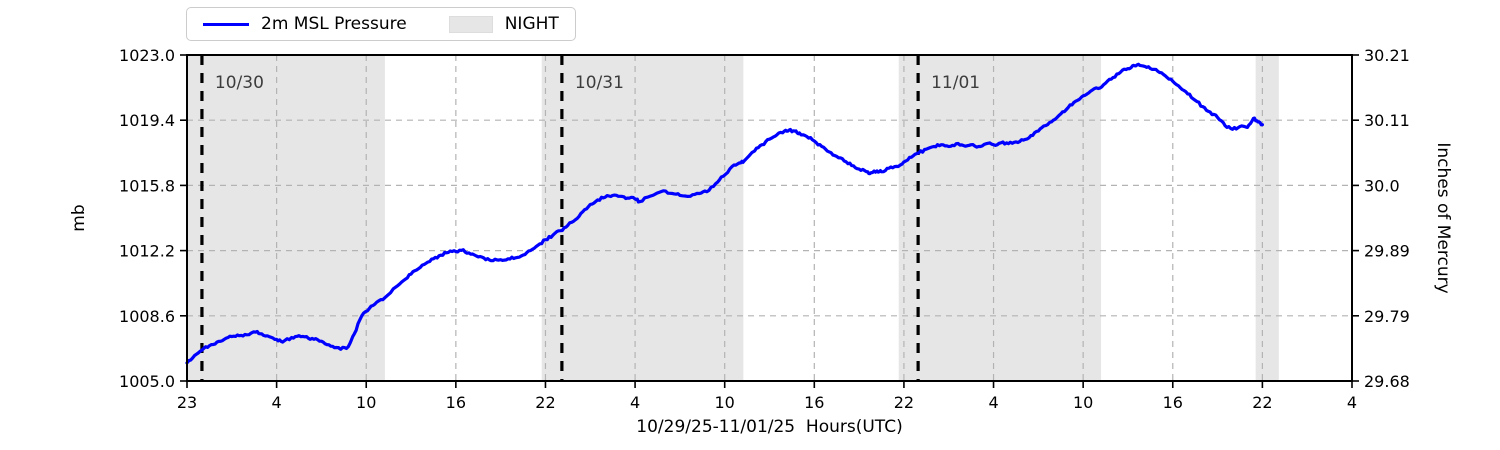 This screenshot has height=450, width=1500. What do you see at coordinates (187, 402) in the screenshot?
I see `x-tick-label: 23` at bounding box center [187, 402].